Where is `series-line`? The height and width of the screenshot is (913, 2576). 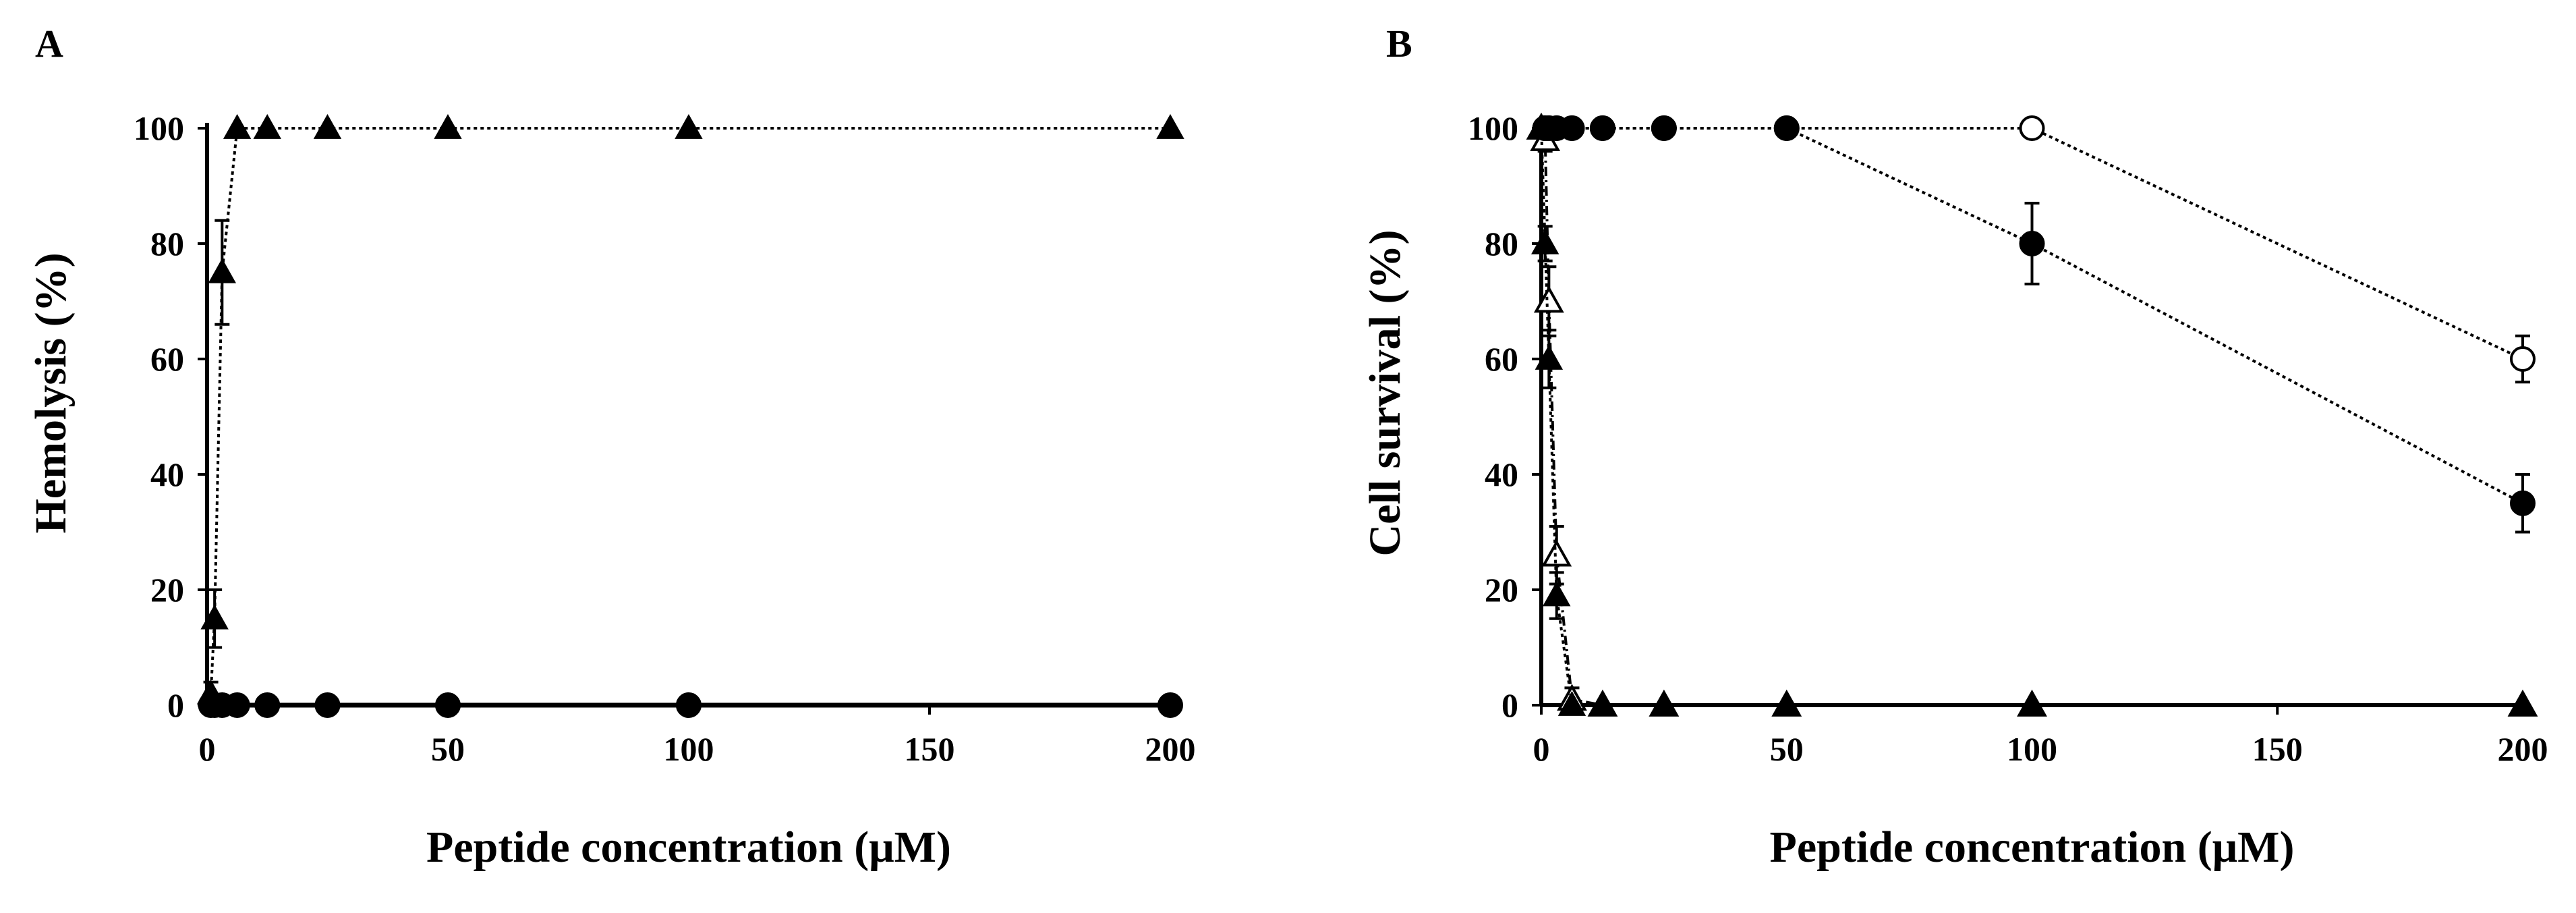 series-line is located at coordinates (2034, 243).